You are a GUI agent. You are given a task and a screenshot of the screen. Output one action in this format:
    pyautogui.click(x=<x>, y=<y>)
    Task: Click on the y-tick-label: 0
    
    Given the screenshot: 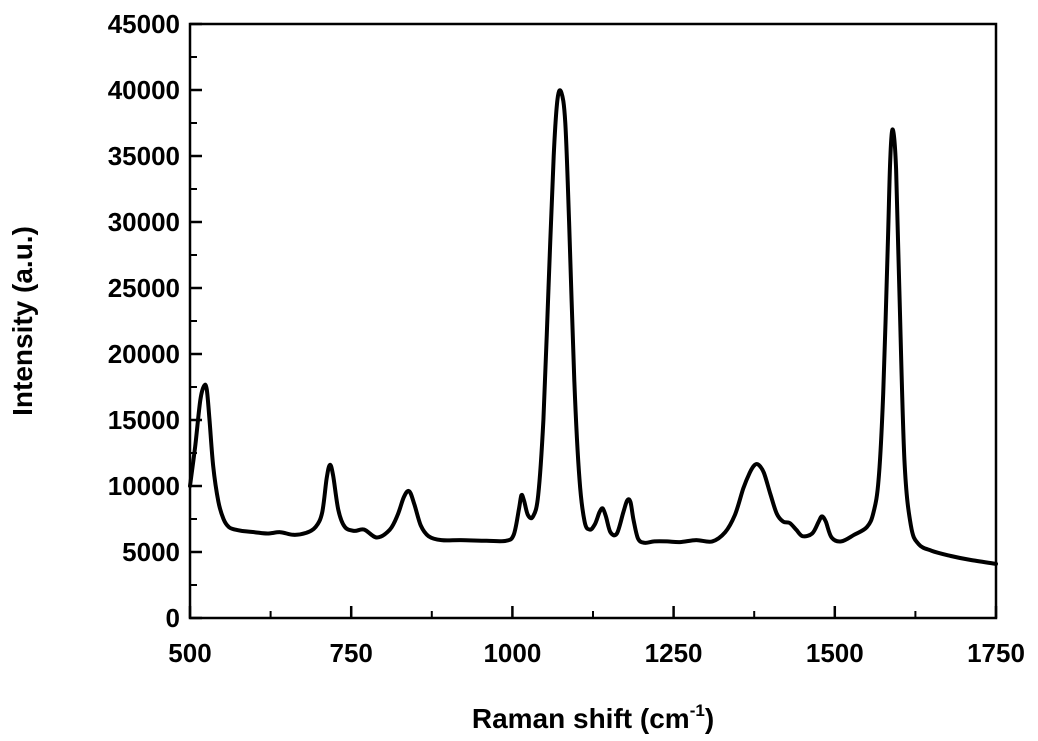 What is the action you would take?
    pyautogui.click(x=173, y=618)
    